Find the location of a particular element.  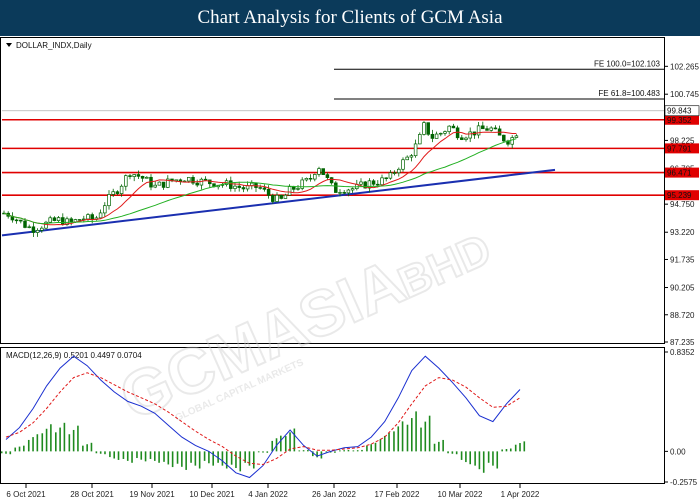

sr-badge-label: 97.791 is located at coordinates (679, 148).